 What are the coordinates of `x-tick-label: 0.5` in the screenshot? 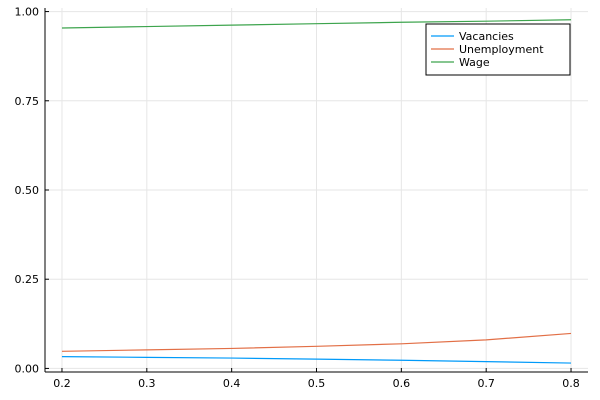 It's located at (317, 383).